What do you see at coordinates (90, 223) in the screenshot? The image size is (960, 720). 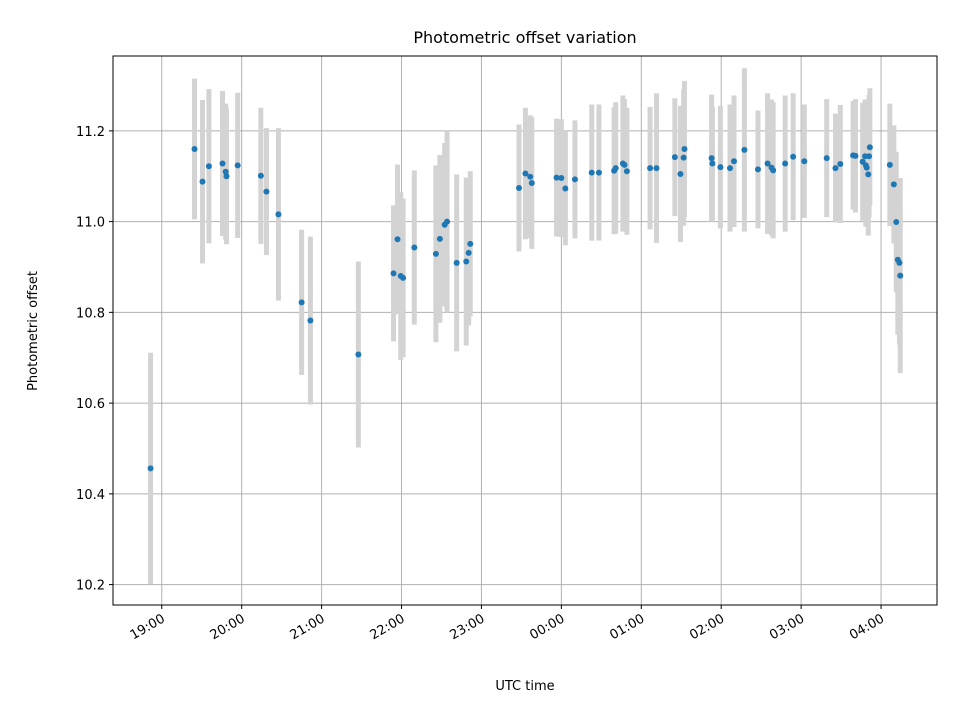 I see `y-tick-label: 11.0` at bounding box center [90, 223].